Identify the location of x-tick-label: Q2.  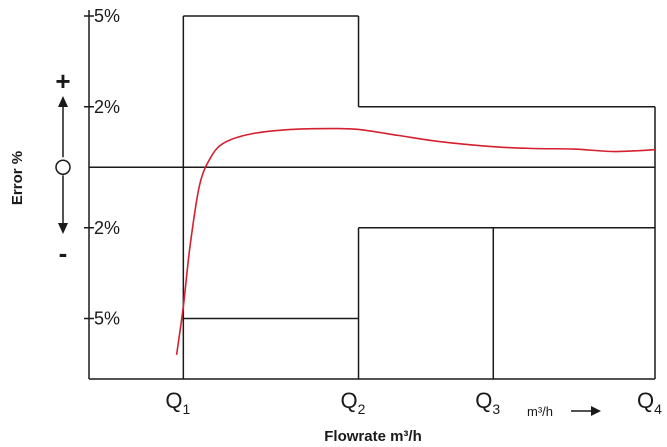
(353, 402).